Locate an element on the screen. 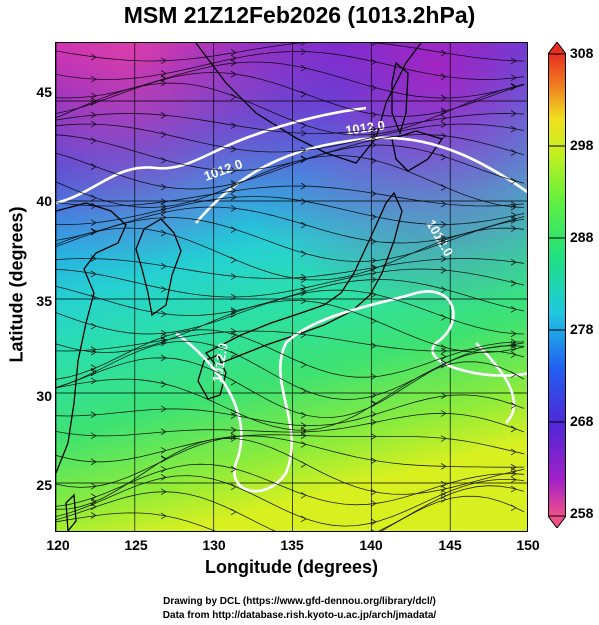 The height and width of the screenshot is (625, 599). chart-title: MSM 21Z12Feb2026 (1013.2hPa) is located at coordinates (299, 15).